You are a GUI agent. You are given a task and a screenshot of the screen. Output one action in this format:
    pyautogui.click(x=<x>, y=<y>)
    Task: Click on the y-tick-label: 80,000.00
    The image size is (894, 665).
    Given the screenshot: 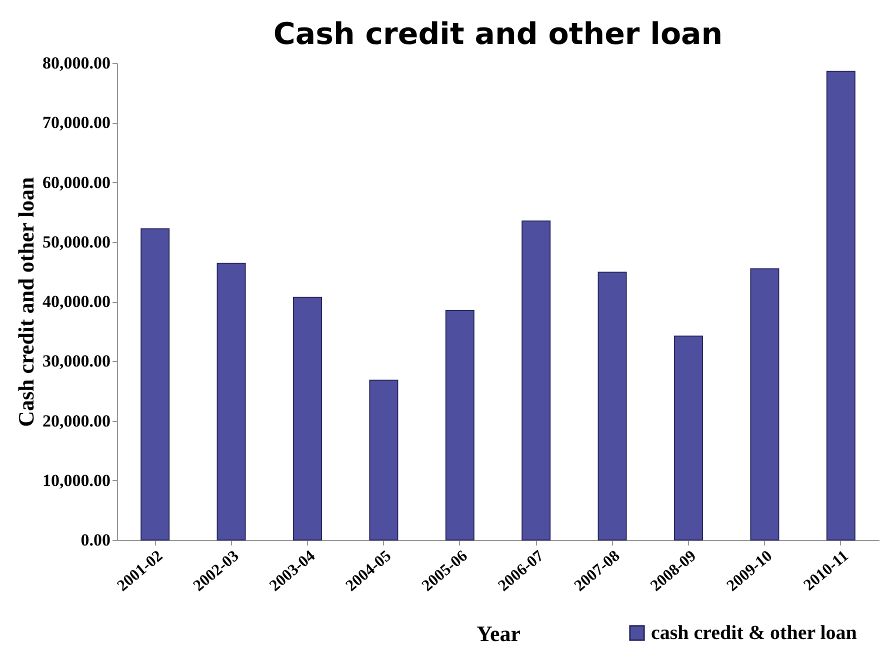 What is the action you would take?
    pyautogui.click(x=76, y=63)
    